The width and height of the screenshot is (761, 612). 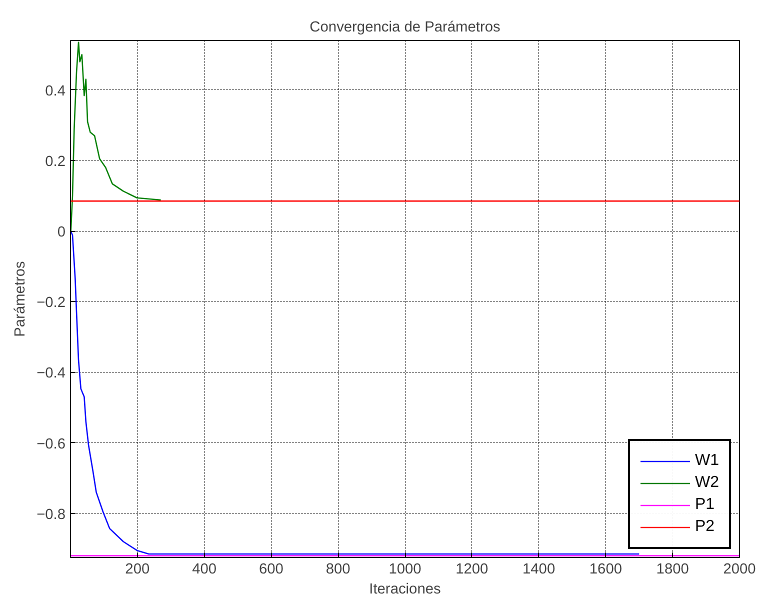 I want to click on x-tick-label: 1800, so click(x=672, y=570).